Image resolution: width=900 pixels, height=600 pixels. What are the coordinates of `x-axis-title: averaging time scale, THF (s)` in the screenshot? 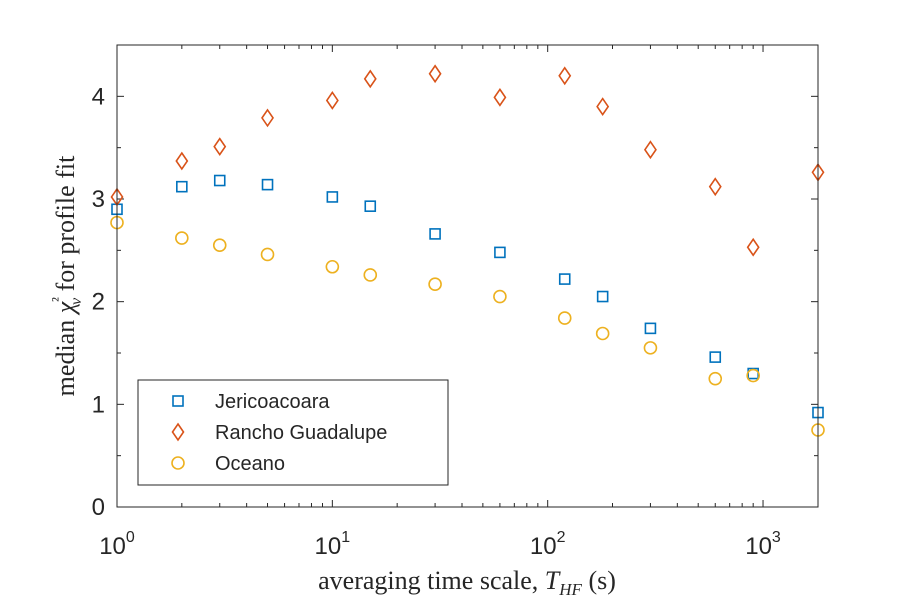 It's located at (467, 582).